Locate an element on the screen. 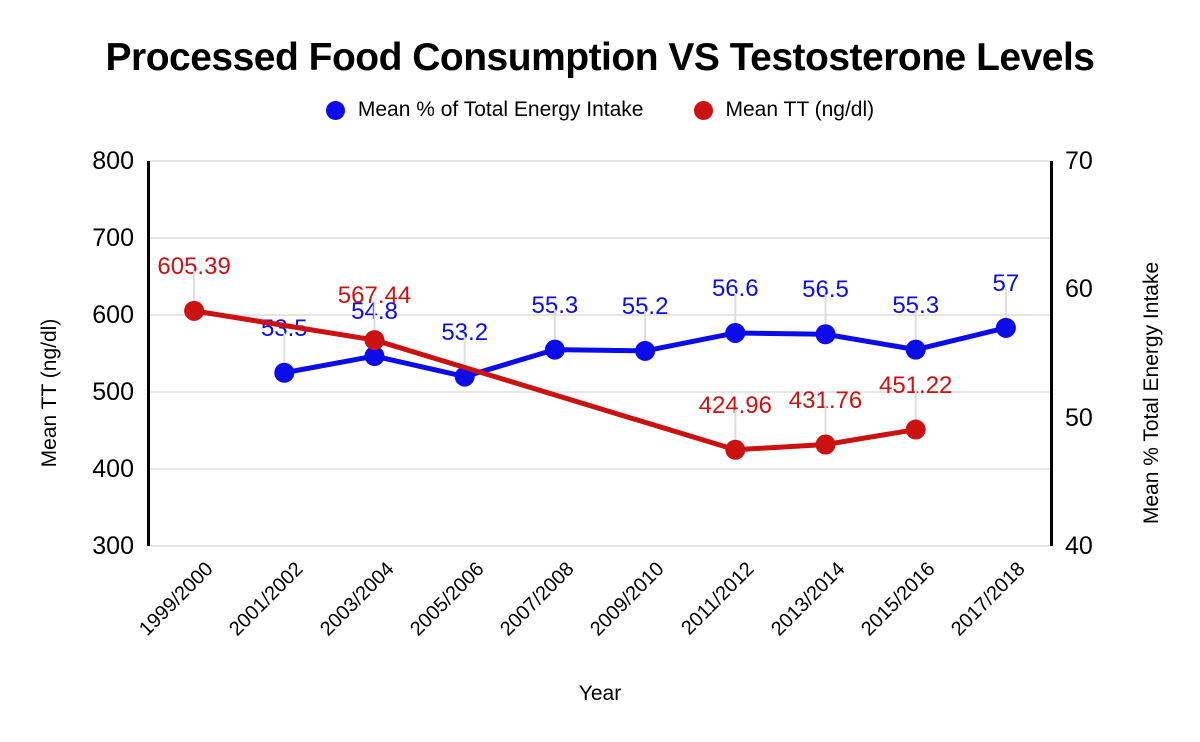 This screenshot has height=742, width=1200. legend-item-energy-intake: Mean % of Total Energy Intake is located at coordinates (484, 110).